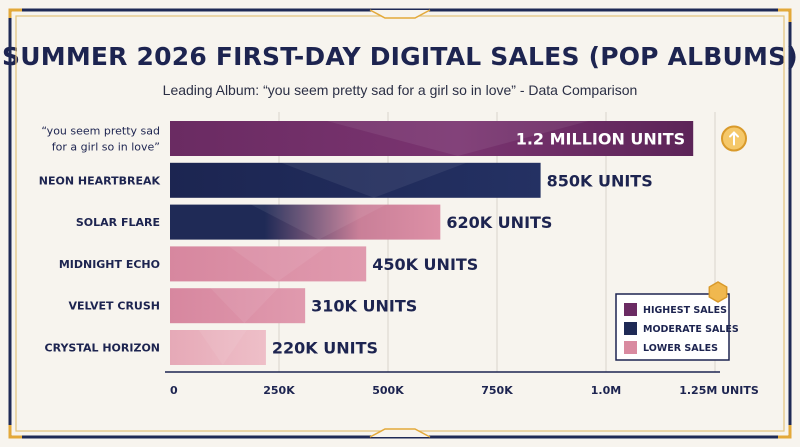 The width and height of the screenshot is (800, 447). Describe the element at coordinates (118, 222) in the screenshot. I see `category-label: SOLAR FLARE` at that location.